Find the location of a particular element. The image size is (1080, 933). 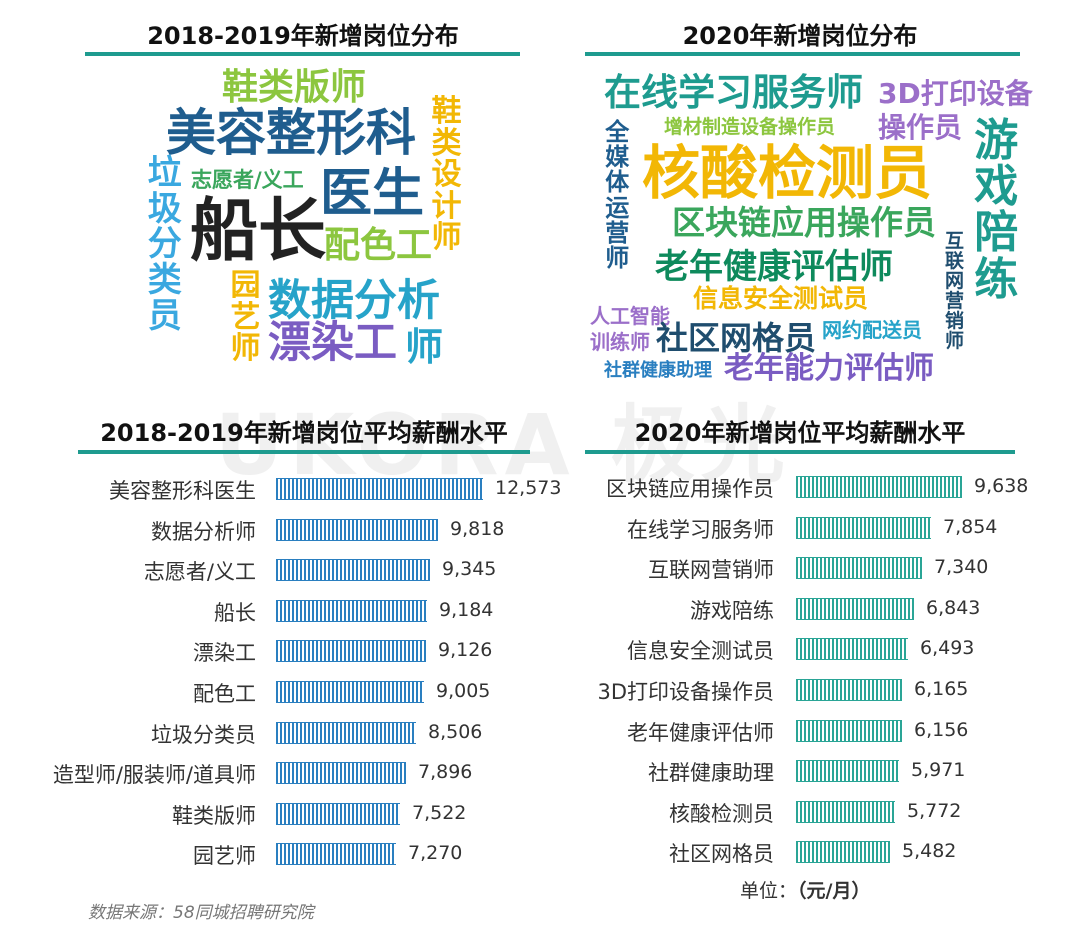

cloud-word: 全媒体运营师 is located at coordinates (617, 195).